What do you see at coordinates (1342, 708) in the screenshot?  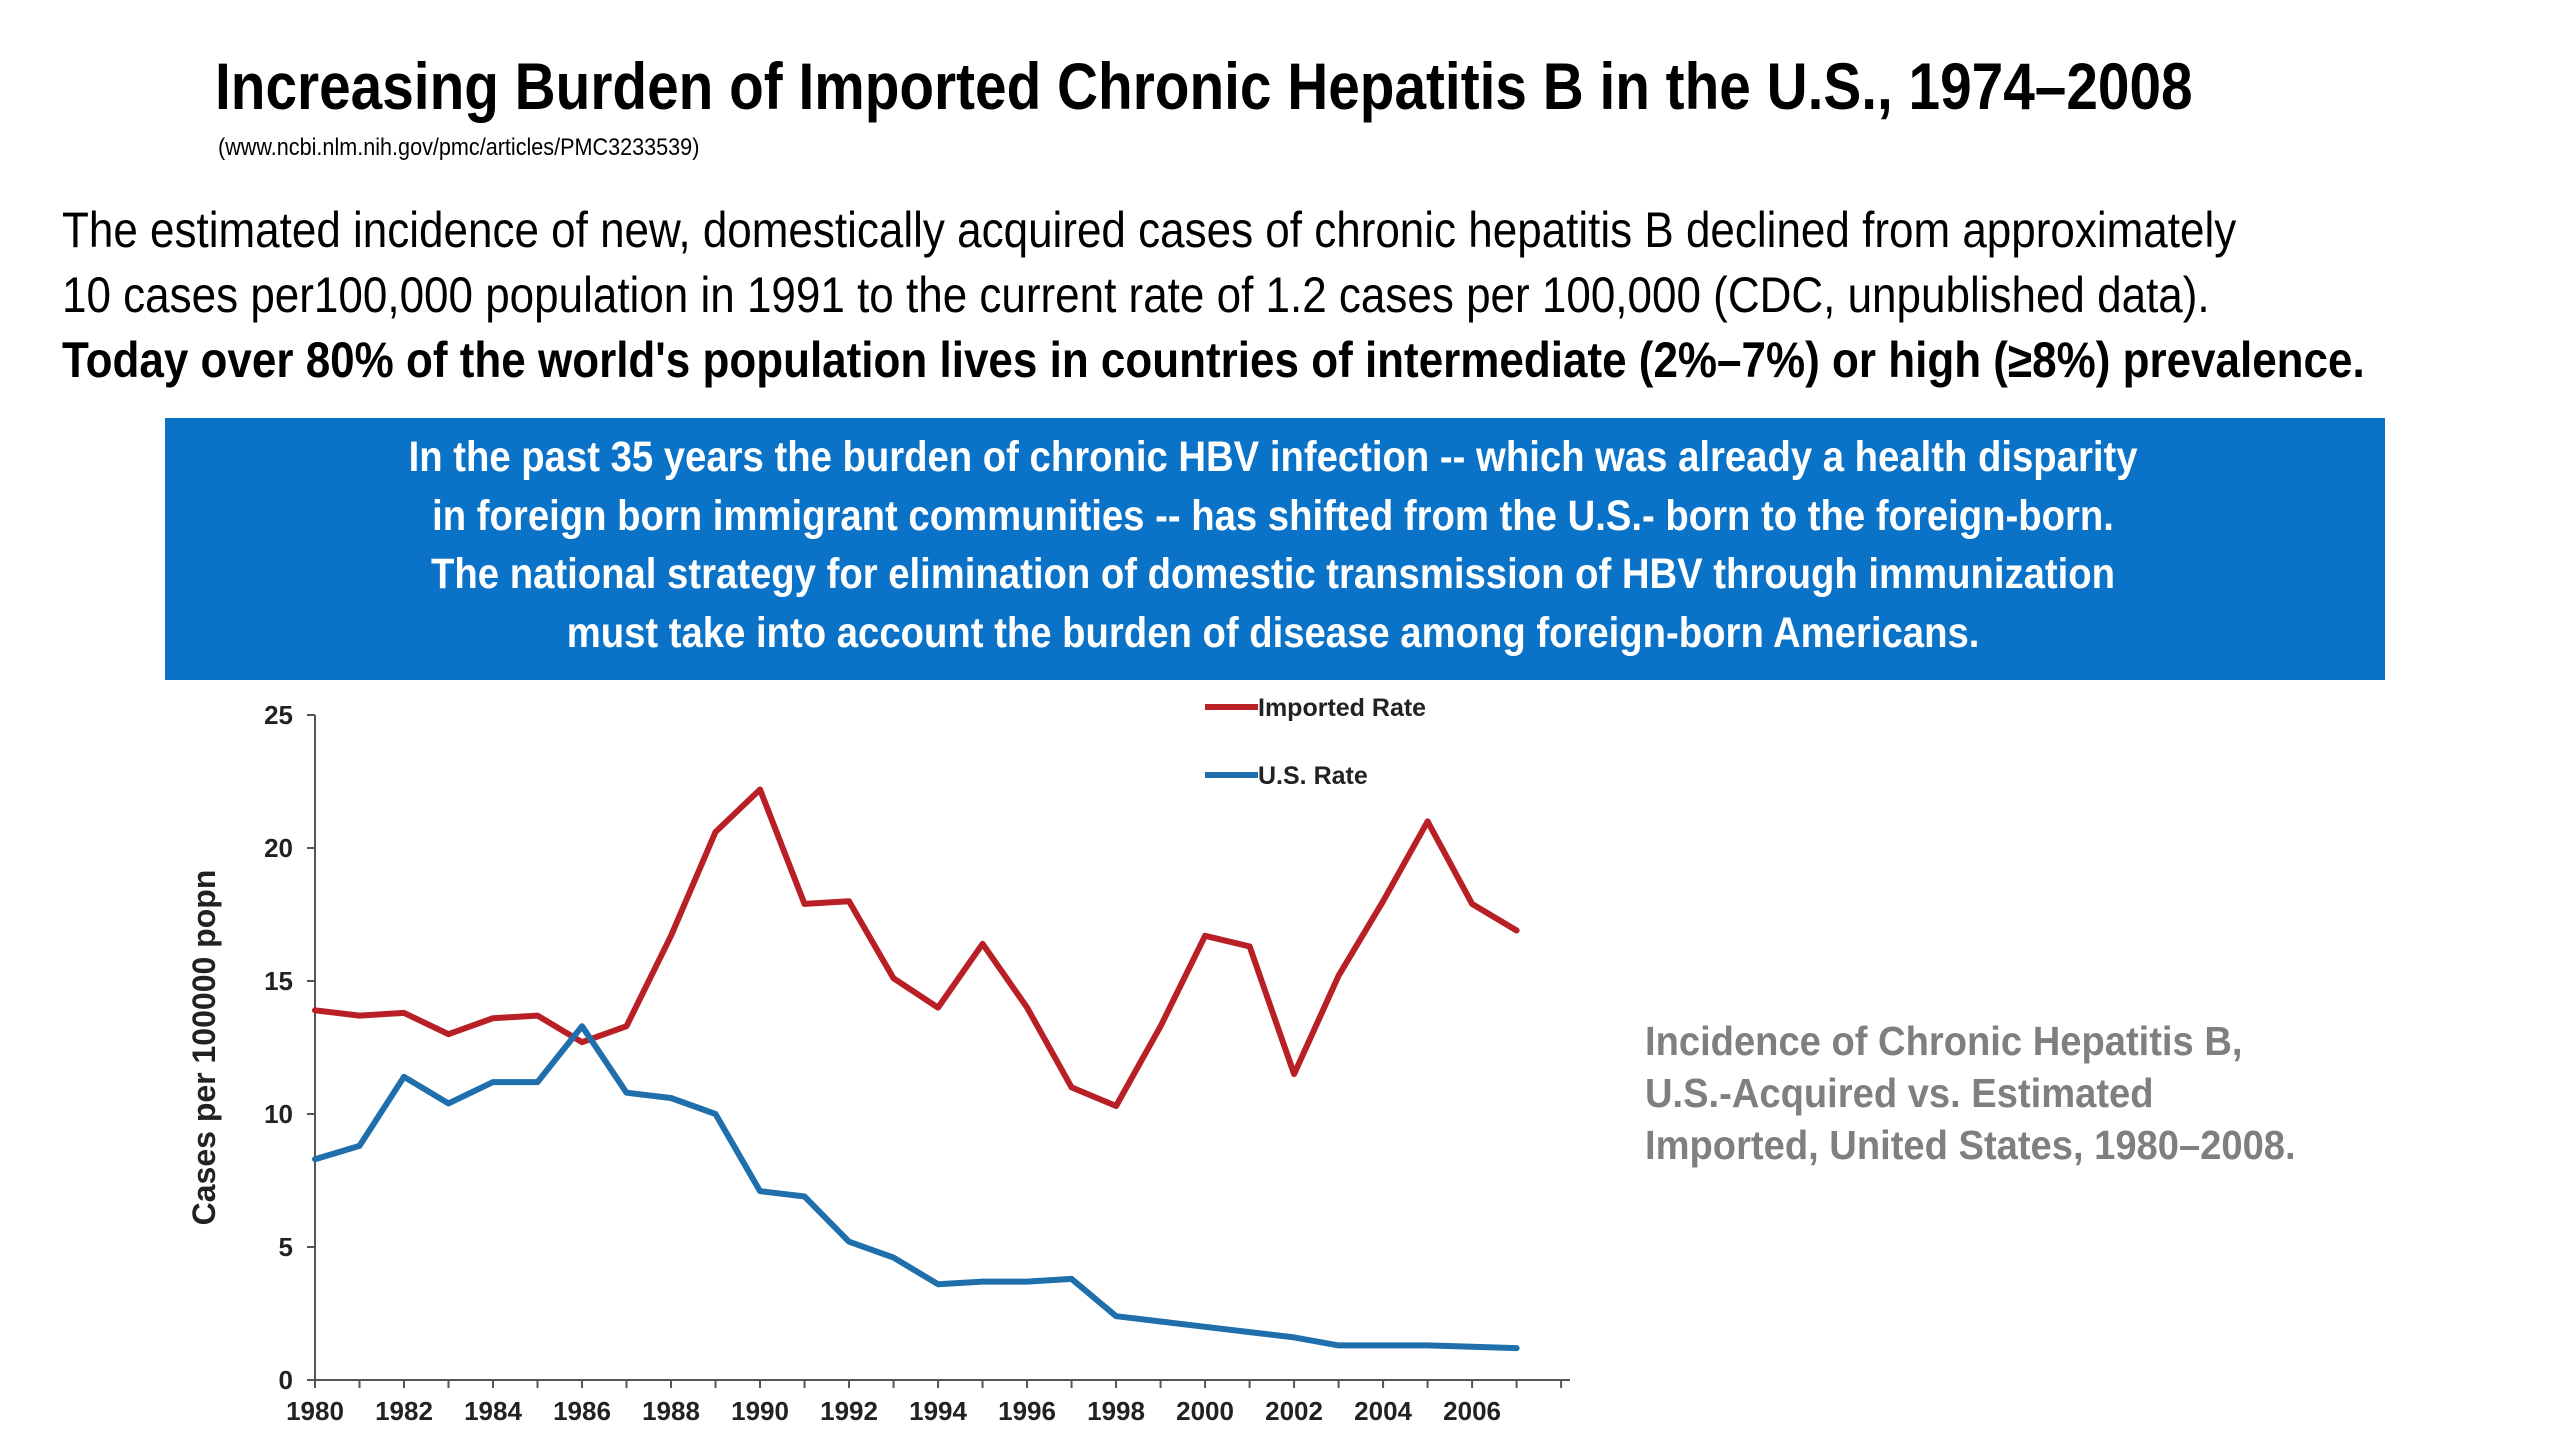 I see `legend-label: Imported Rate` at bounding box center [1342, 708].